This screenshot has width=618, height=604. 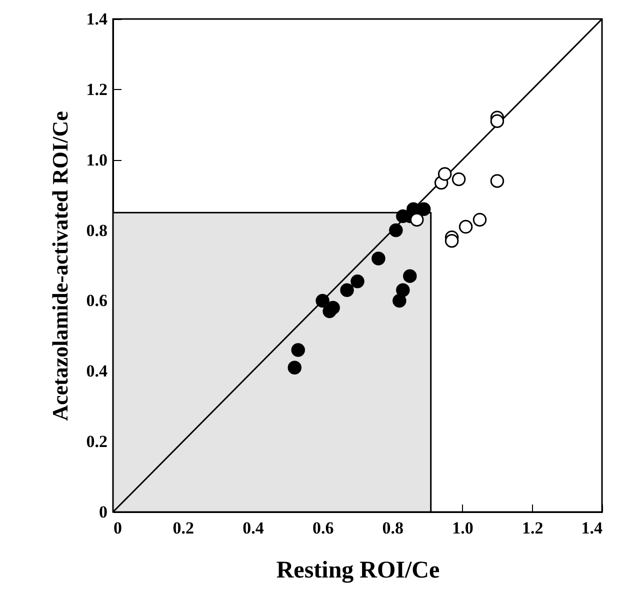 I want to click on y-tick-label: 0.4, so click(x=97, y=371).